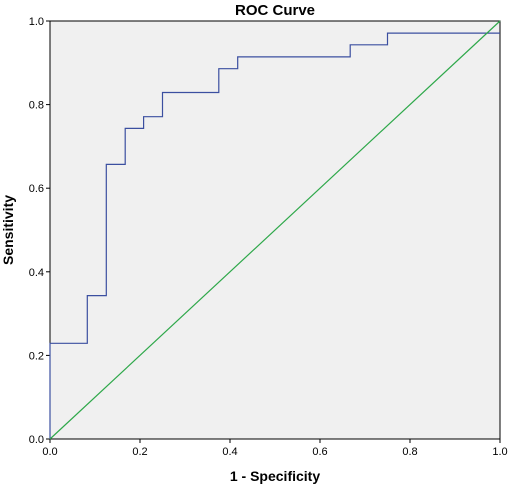  Describe the element at coordinates (36, 22) in the screenshot. I see `y-tick-label: 1.0` at that location.